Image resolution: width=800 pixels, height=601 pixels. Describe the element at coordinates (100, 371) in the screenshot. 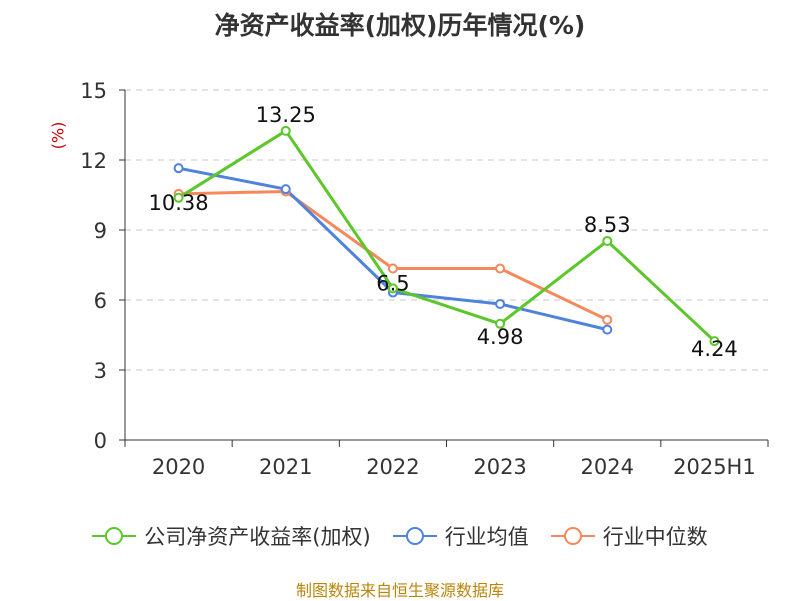

I see `y-tick-label: 3` at that location.